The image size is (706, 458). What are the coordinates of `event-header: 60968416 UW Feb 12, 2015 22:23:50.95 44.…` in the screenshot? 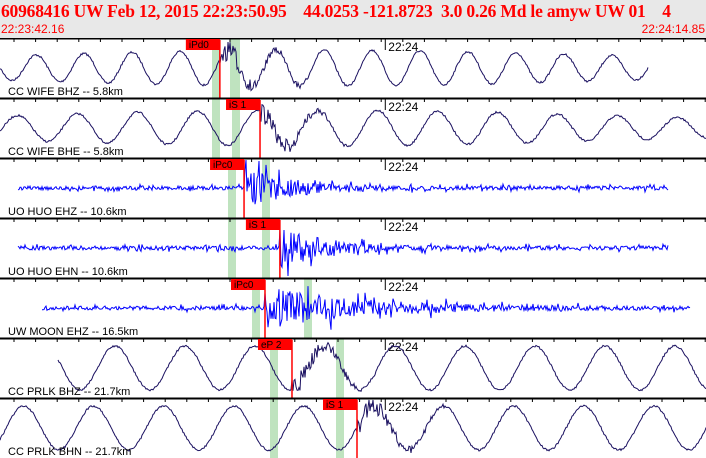 It's located at (353, 19).